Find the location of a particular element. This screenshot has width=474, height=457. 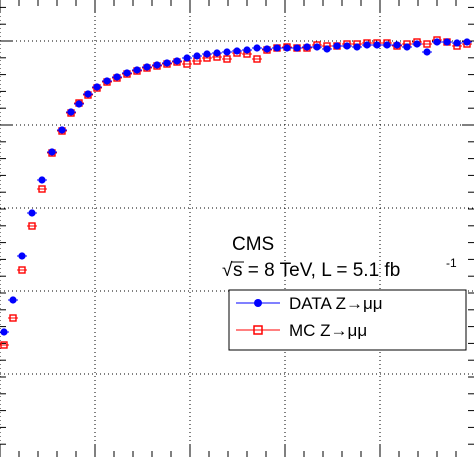

legend-mc-marker is located at coordinates (258, 330).